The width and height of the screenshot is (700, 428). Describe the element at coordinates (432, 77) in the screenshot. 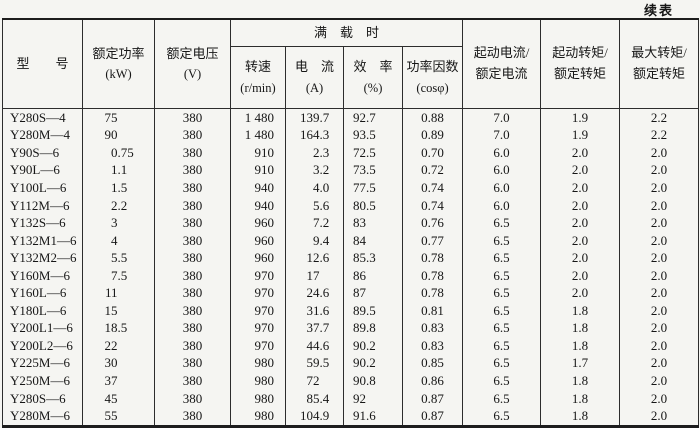

I see `col-header-power-factor: 功率因数 (cosφ)` at that location.